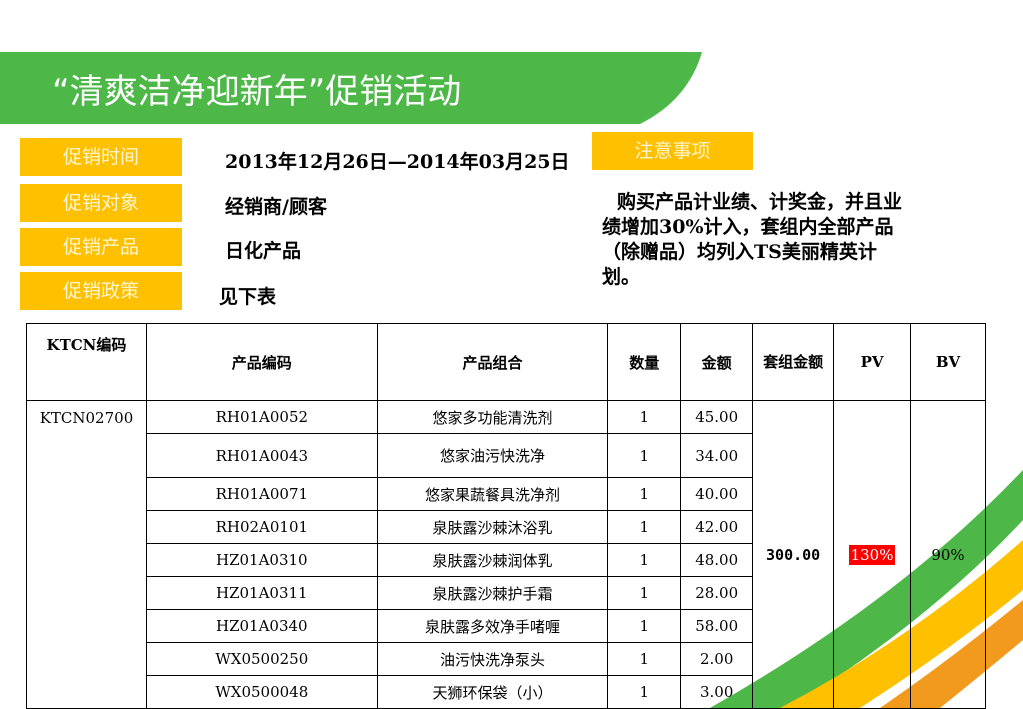  I want to click on product-name-cell: 悠家油污快洗净, so click(492, 455).